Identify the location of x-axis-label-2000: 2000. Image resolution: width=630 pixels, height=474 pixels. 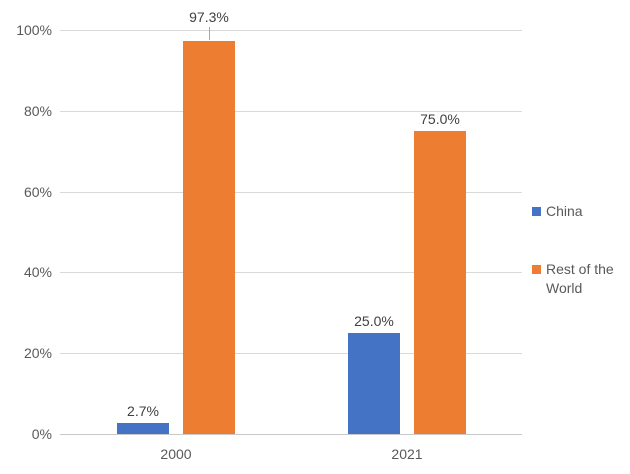
(176, 454).